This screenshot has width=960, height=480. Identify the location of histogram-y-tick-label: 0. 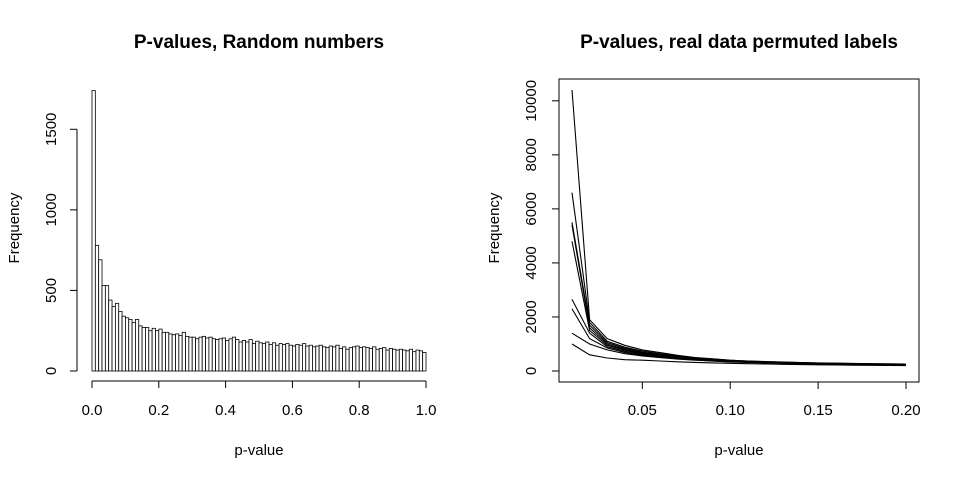
(51, 371).